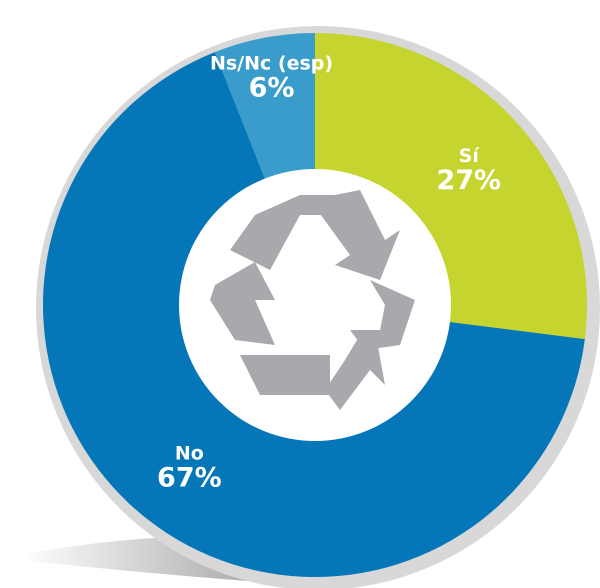 This screenshot has height=588, width=600. What do you see at coordinates (468, 180) in the screenshot?
I see `value-label: 27%` at bounding box center [468, 180].